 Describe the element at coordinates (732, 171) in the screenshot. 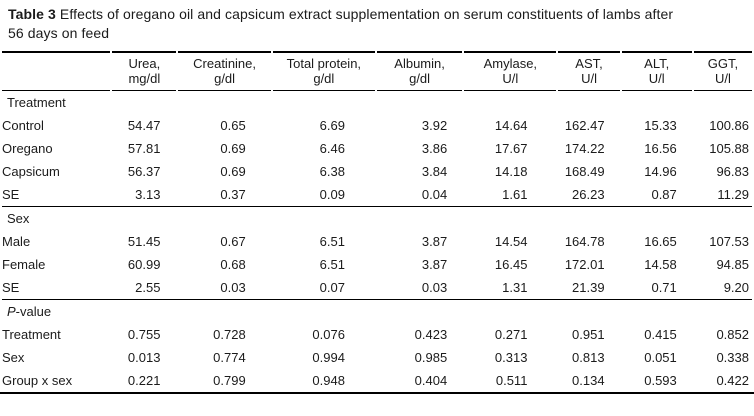

I see `cell-value: 96.83` at that location.